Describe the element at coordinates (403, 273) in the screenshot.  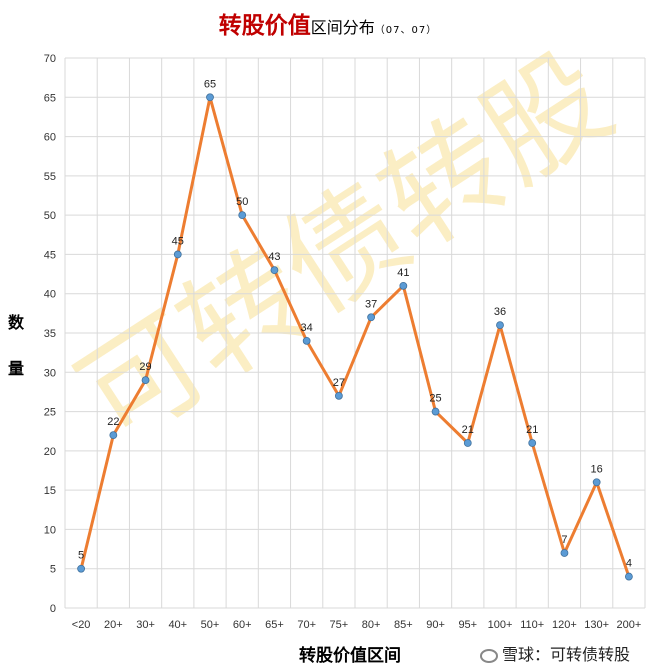
I see `data-label: 41` at that location.